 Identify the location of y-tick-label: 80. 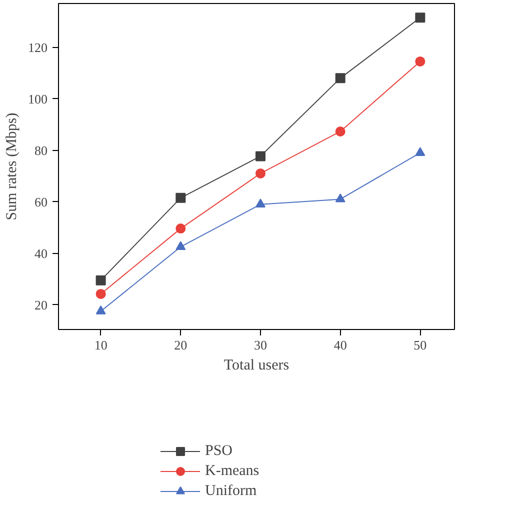
(41, 150).